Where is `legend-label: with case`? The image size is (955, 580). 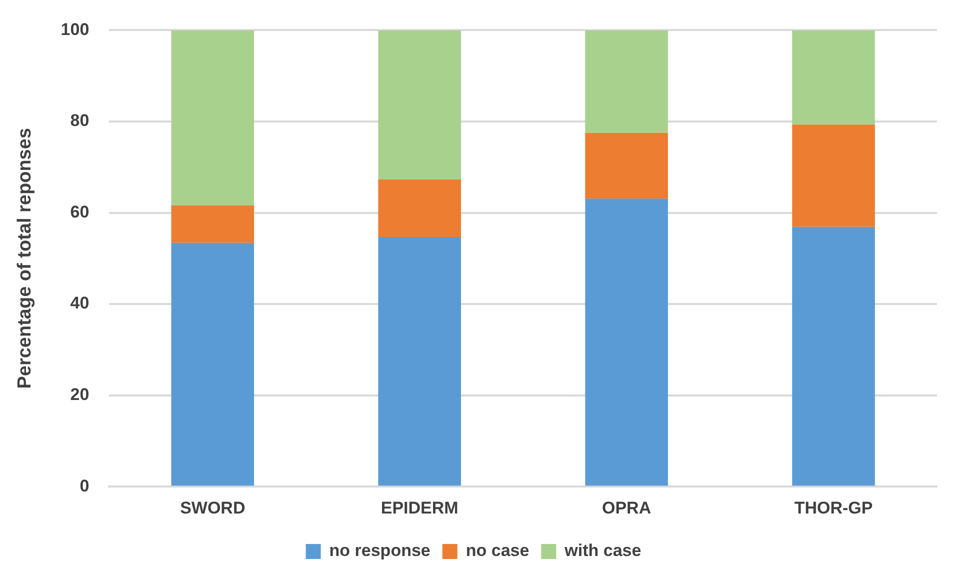 legend-label: with case is located at coordinates (603, 550).